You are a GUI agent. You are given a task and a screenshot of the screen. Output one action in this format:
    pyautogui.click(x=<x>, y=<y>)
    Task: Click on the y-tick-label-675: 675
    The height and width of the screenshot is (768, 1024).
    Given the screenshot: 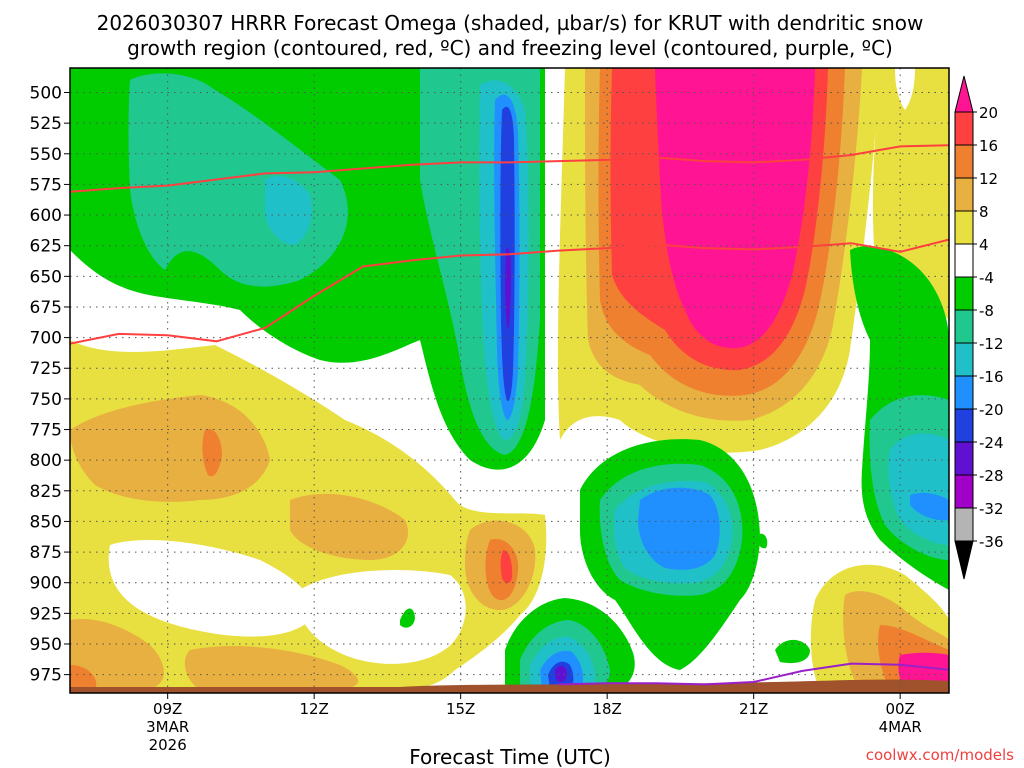 What is the action you would take?
    pyautogui.click(x=46, y=308)
    